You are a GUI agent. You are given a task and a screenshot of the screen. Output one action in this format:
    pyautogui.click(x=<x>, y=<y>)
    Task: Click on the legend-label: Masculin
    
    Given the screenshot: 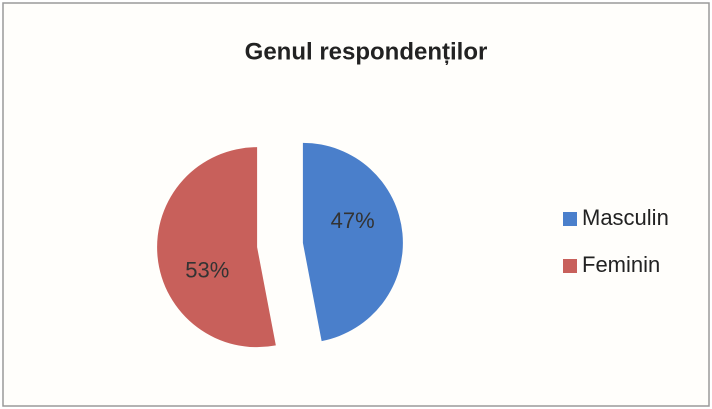 What is the action you would take?
    pyautogui.click(x=625, y=217)
    